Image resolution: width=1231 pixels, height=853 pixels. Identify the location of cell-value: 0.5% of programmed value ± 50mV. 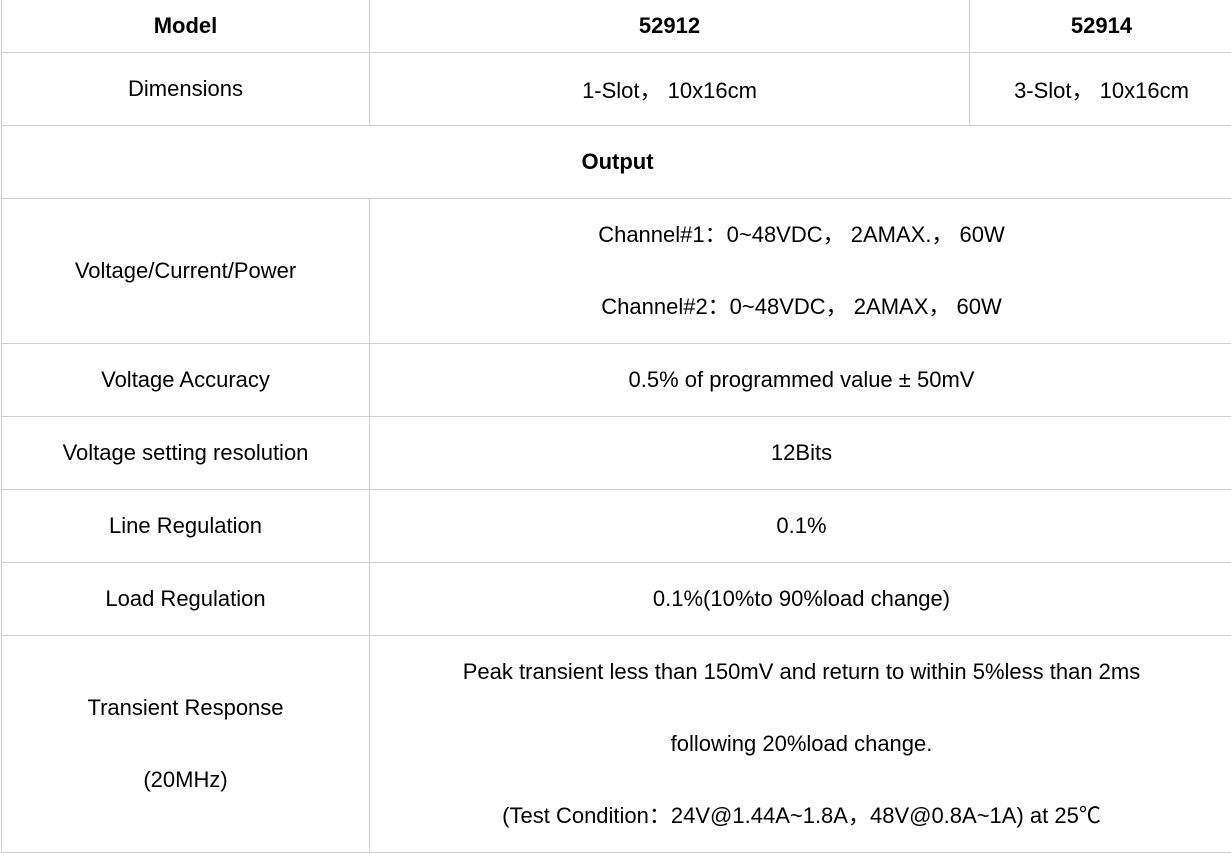
(800, 380).